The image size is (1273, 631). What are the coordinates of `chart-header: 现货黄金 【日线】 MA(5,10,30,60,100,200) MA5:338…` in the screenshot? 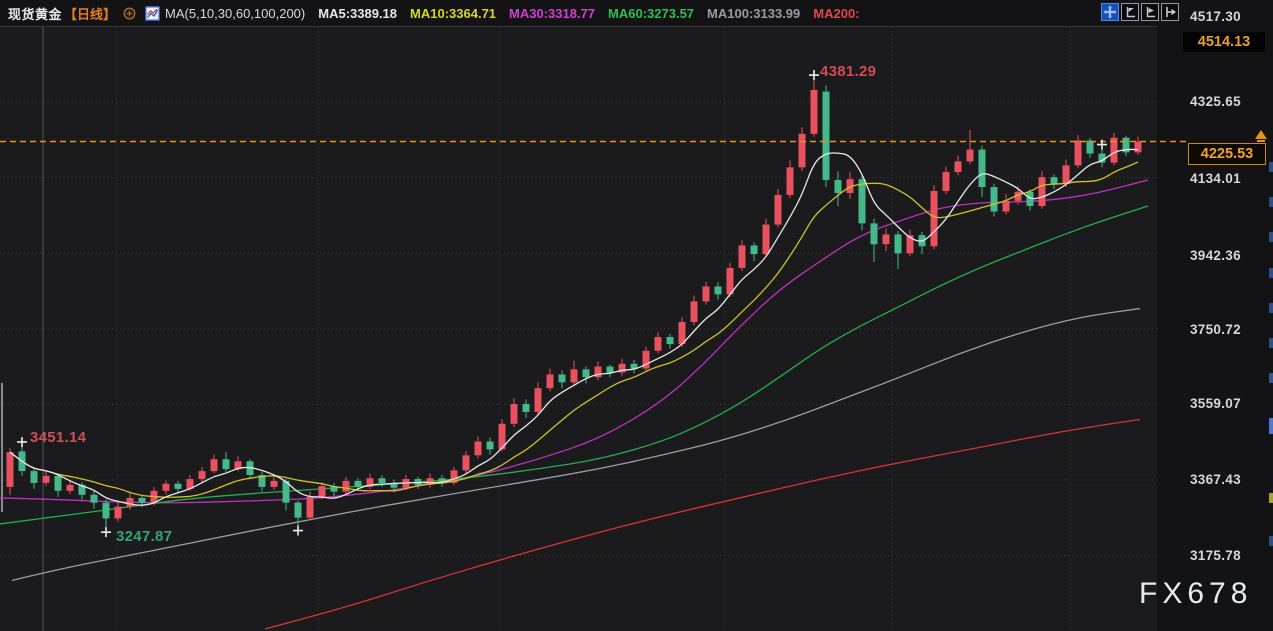 It's located at (636, 13).